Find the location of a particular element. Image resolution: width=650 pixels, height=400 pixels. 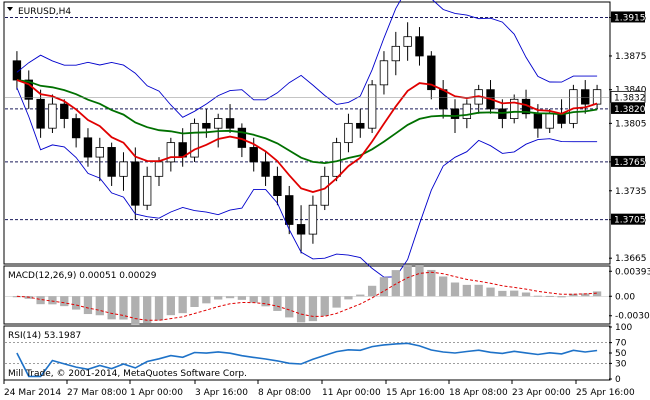

current-price-label: 1.3832 is located at coordinates (630, 98).